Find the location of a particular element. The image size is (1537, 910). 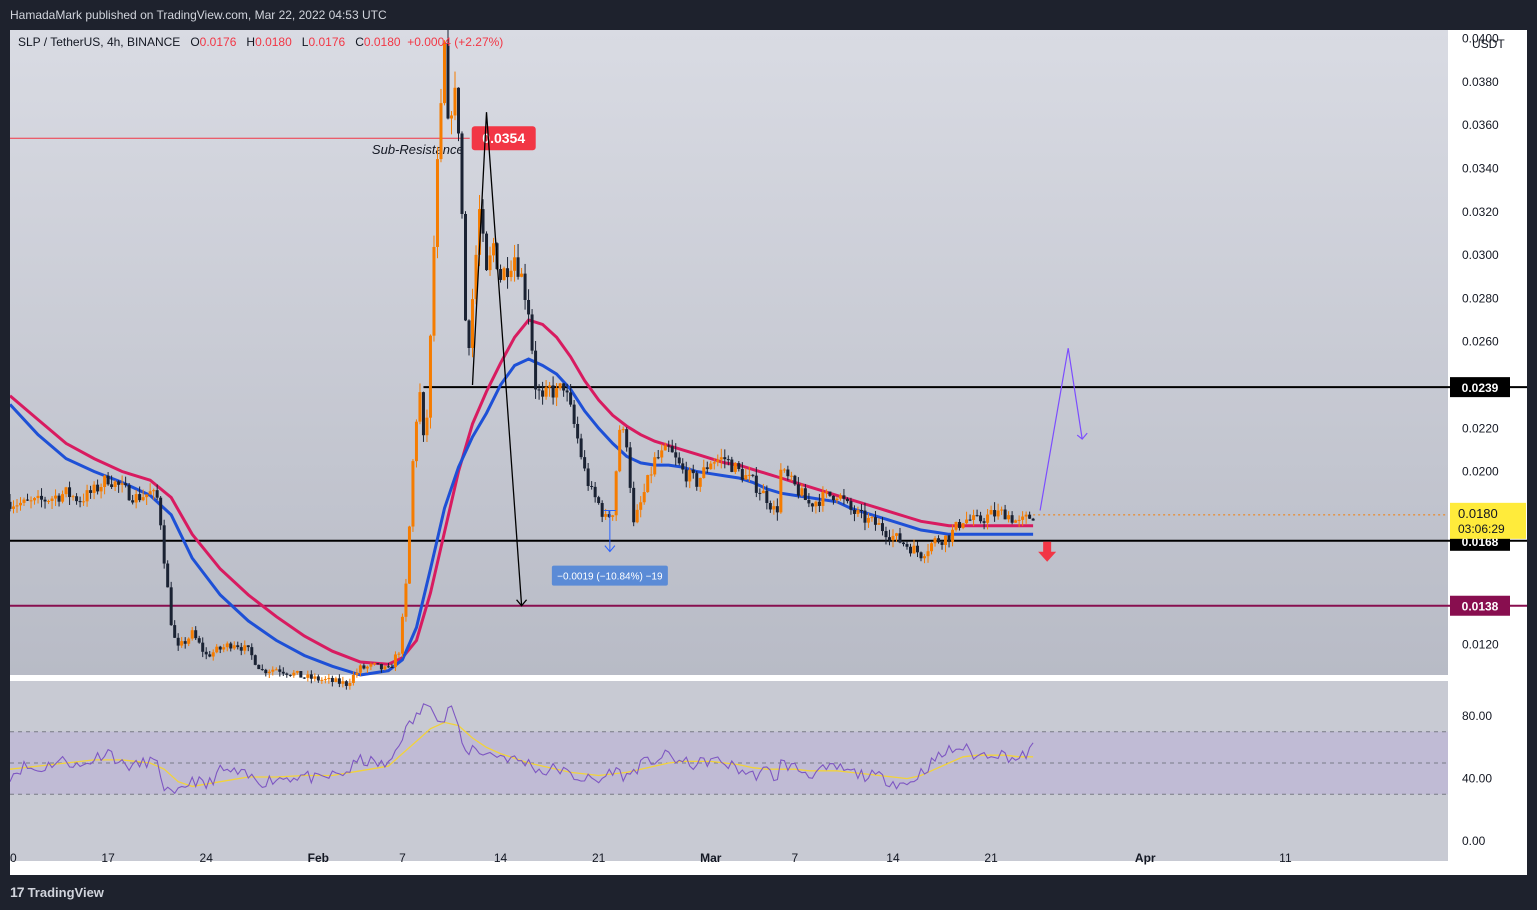

close-label: C is located at coordinates (359, 42).